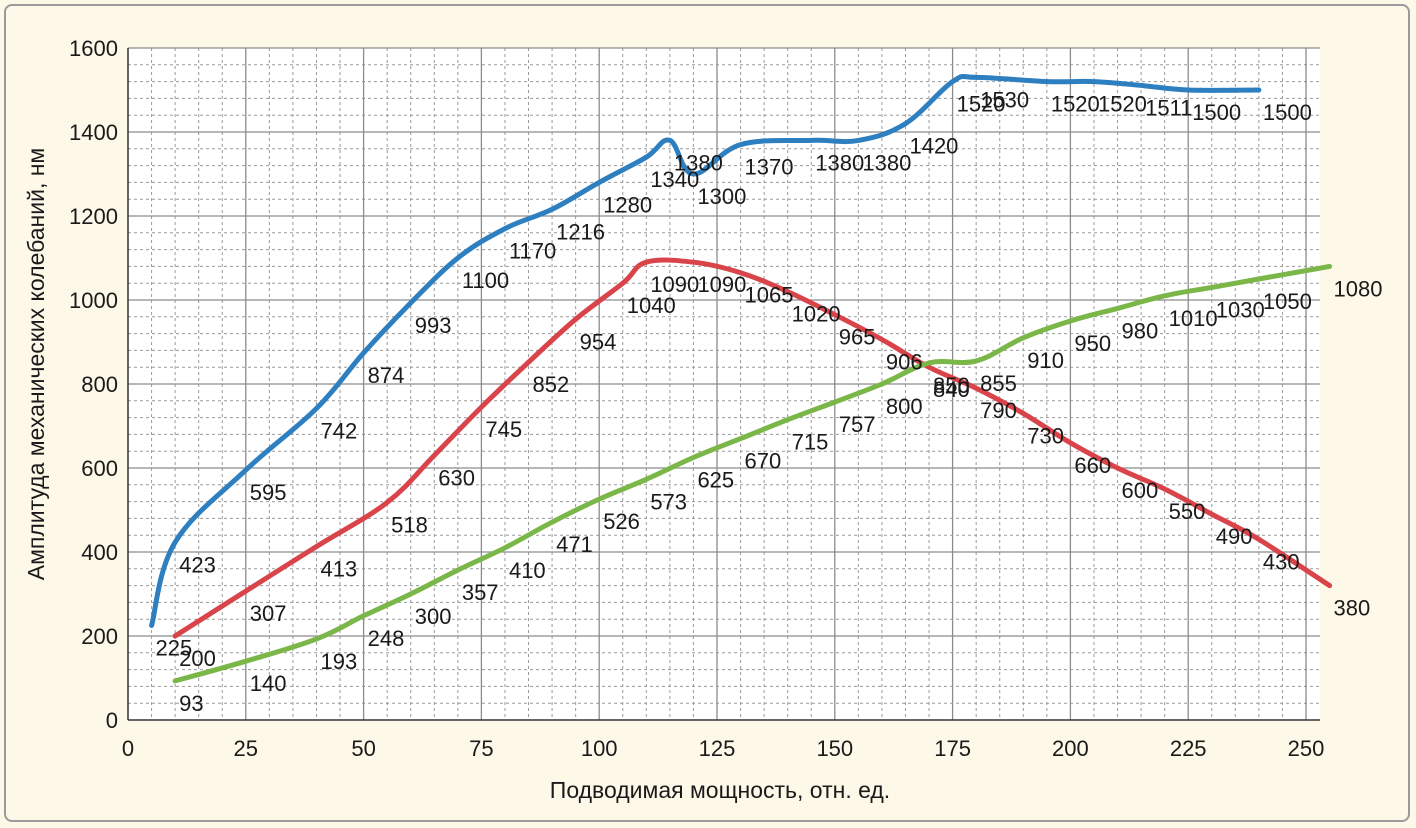 The image size is (1416, 828). Describe the element at coordinates (715, 480) in the screenshot. I see `data-label: 625` at that location.